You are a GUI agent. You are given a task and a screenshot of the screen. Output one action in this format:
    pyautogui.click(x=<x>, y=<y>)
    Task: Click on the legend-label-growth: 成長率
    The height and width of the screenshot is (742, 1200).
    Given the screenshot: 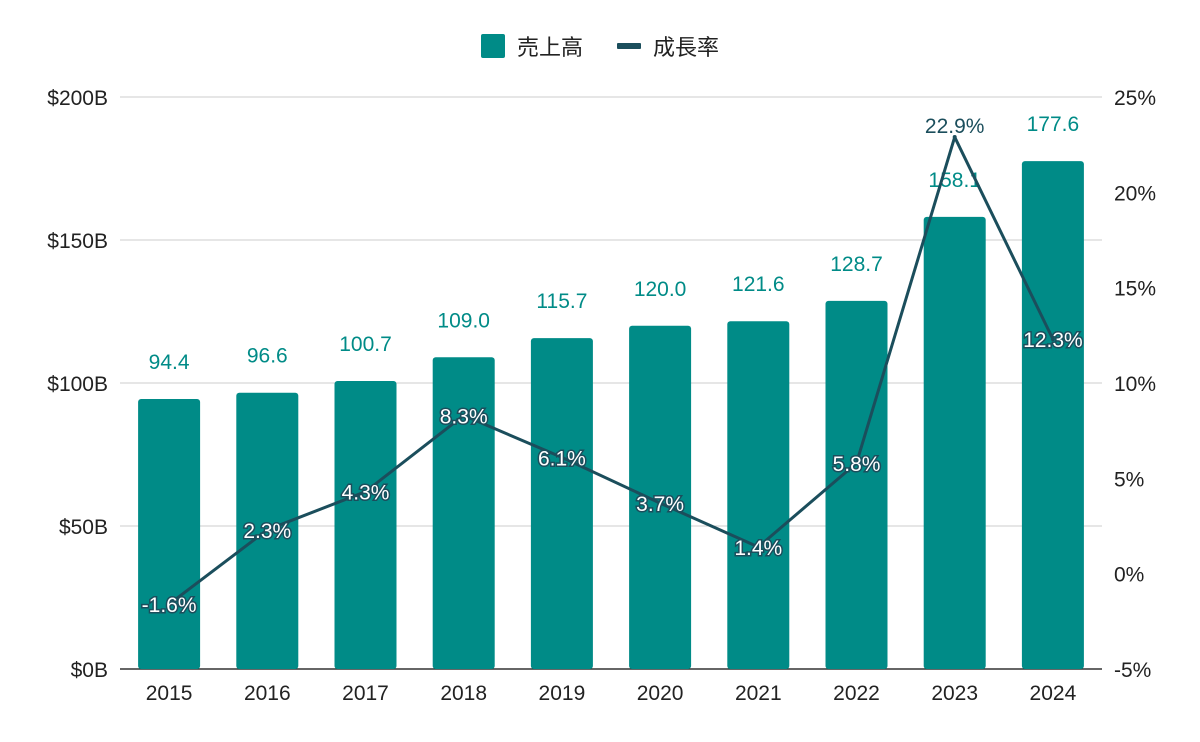 What is the action you would take?
    pyautogui.click(x=686, y=47)
    